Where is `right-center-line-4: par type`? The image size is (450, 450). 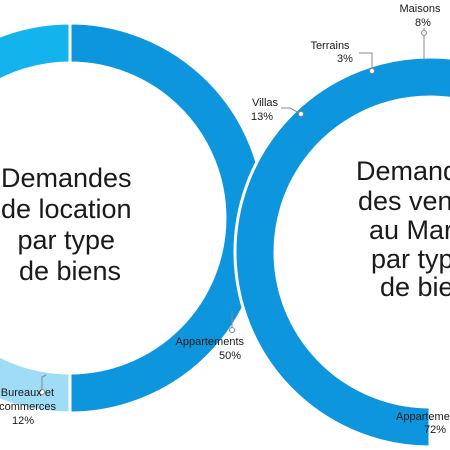
right-center-line-4: par type is located at coordinates (410, 259).